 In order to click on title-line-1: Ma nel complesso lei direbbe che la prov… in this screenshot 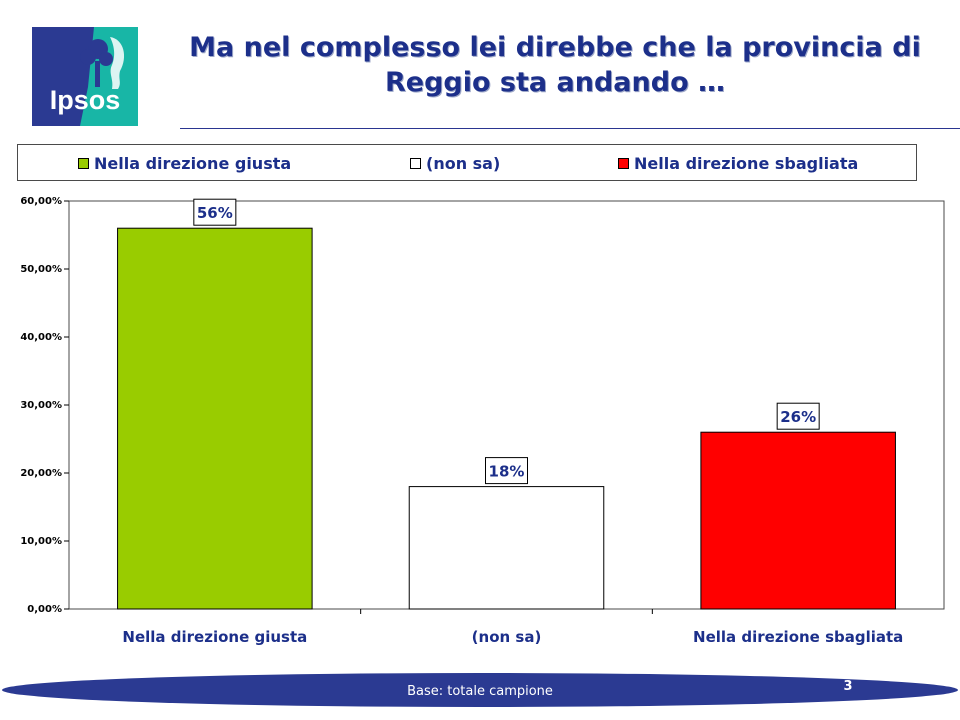, I will do `click(555, 47)`.